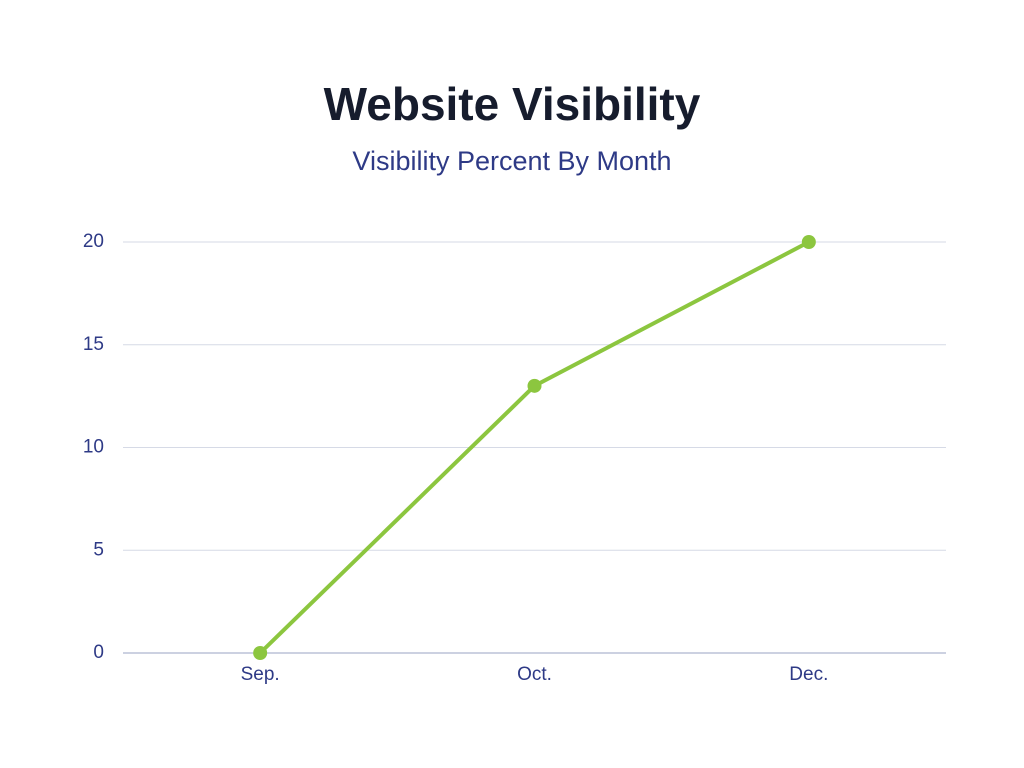 This screenshot has width=1024, height=768. I want to click on chart-title: Website Visibility, so click(512, 104).